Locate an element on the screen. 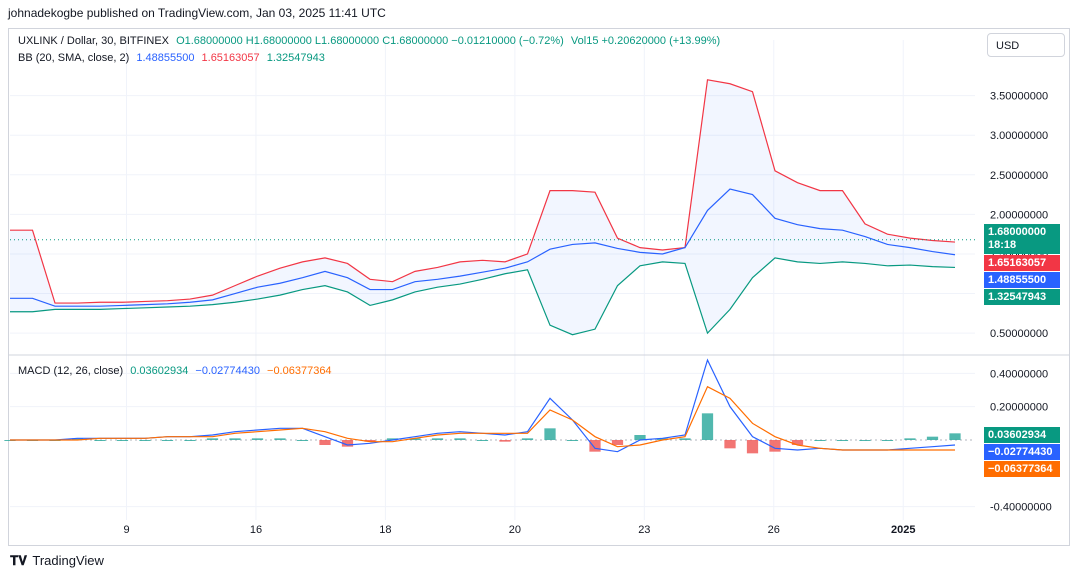 The image size is (1080, 579). macd-hist-value: 0.03602934 is located at coordinates (159, 371).